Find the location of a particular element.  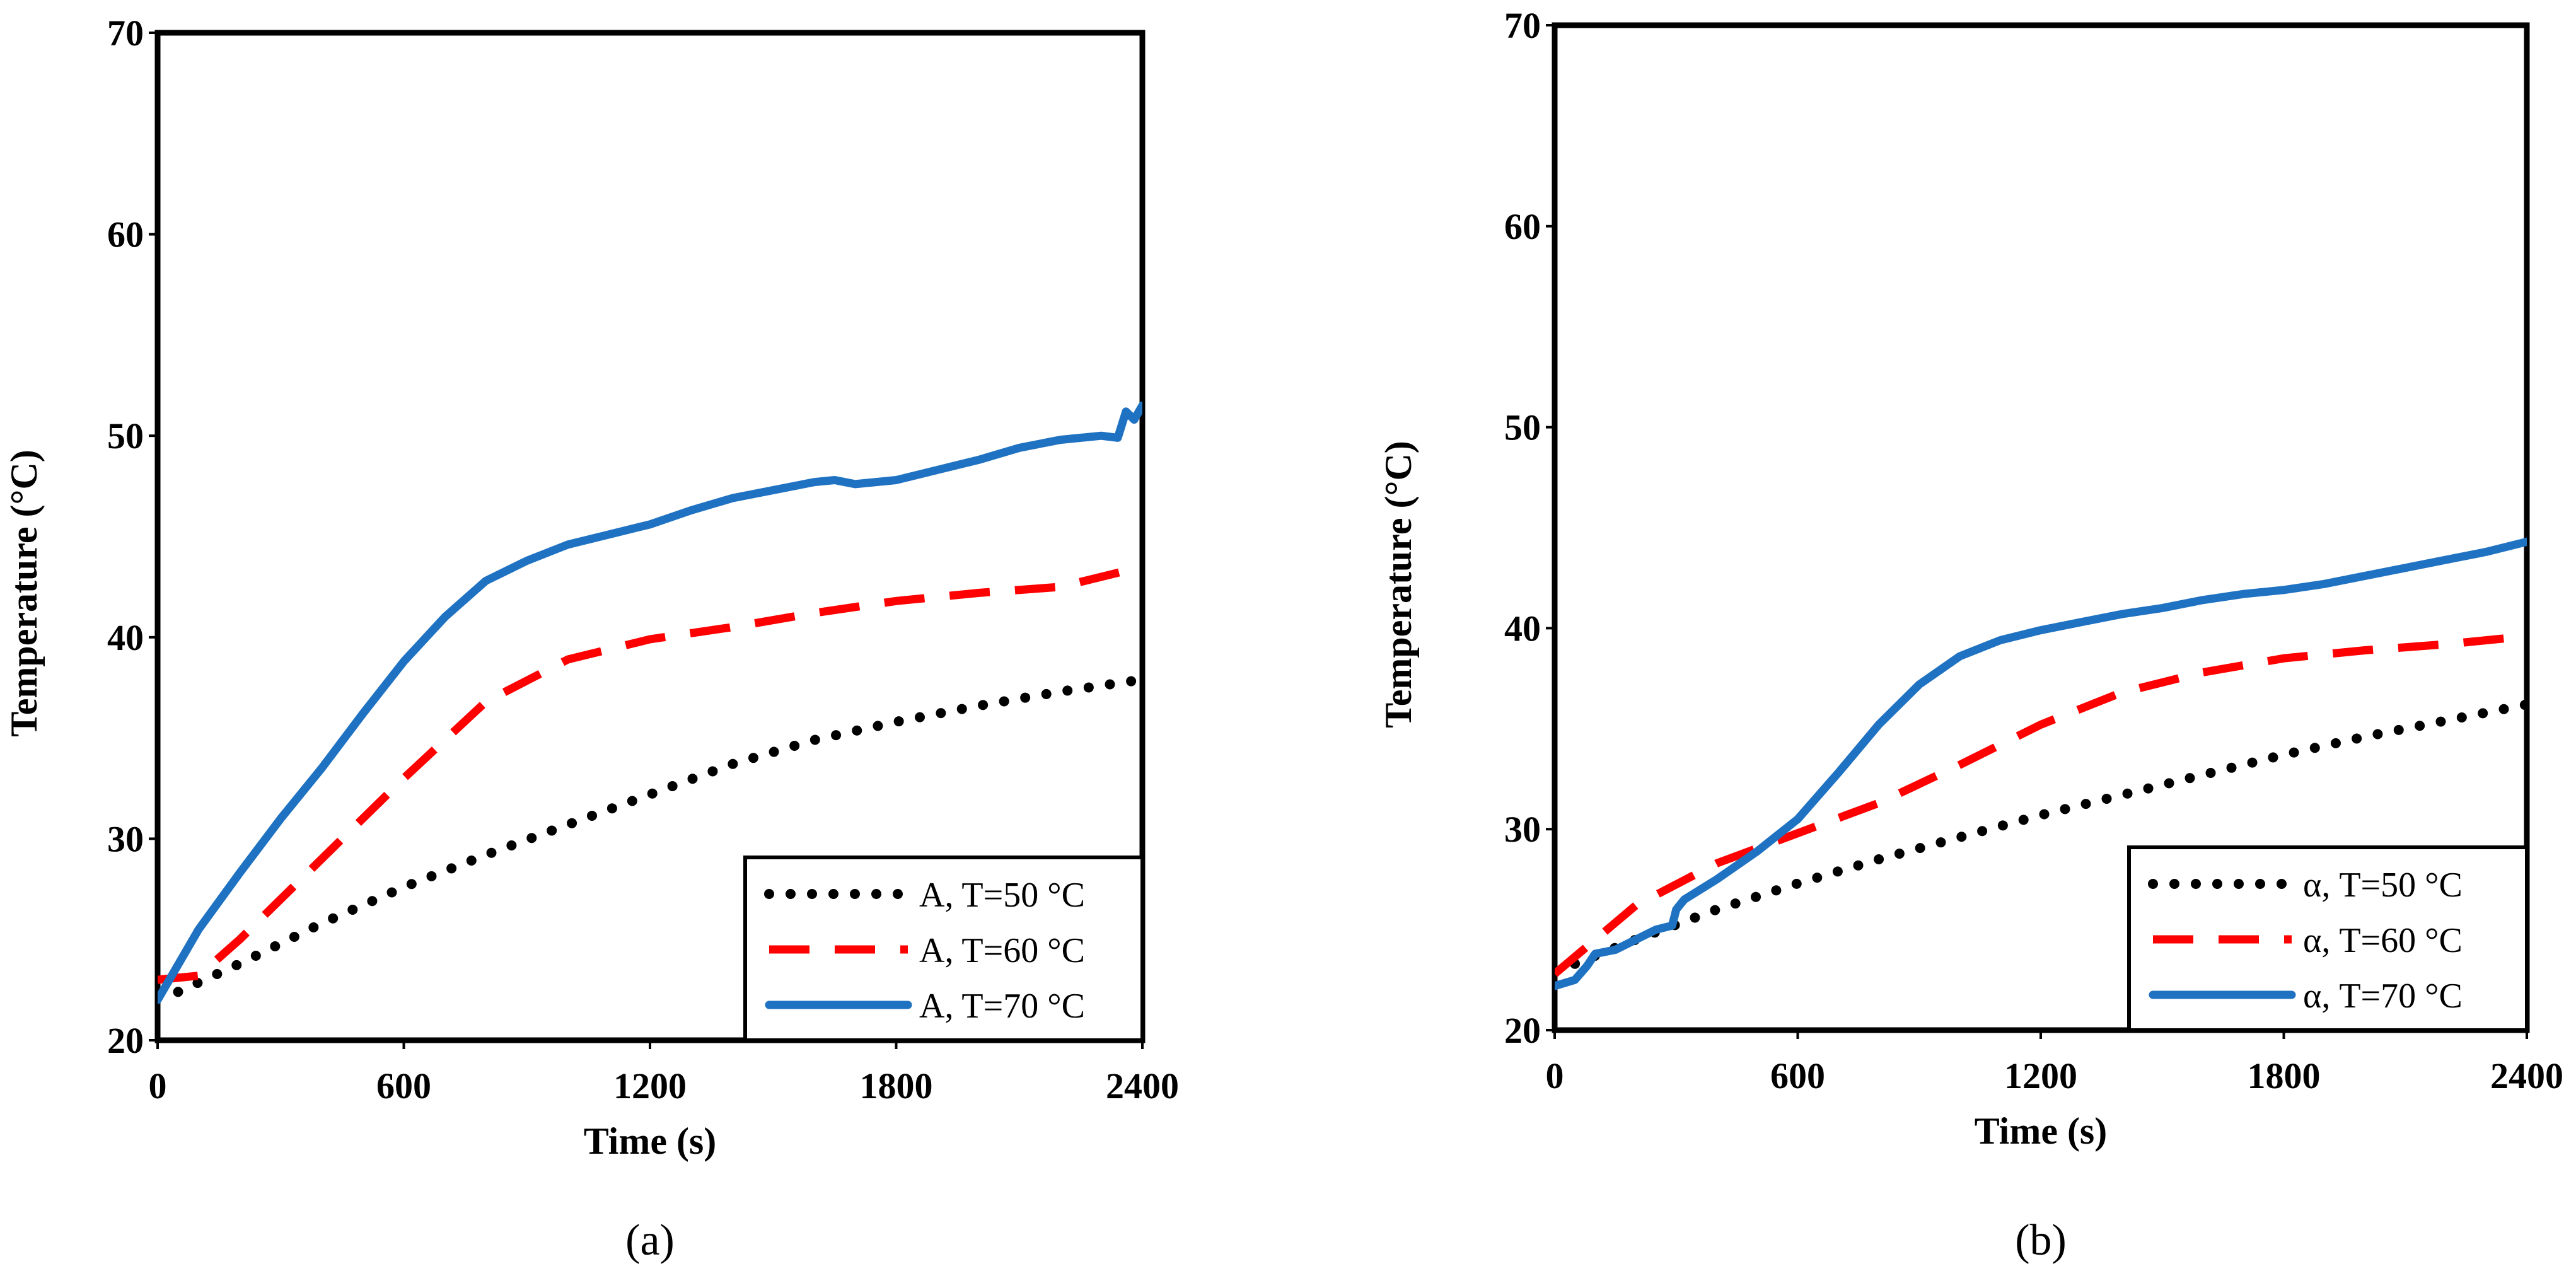

legend-entry: A, T=70 °C is located at coordinates (1002, 1007).